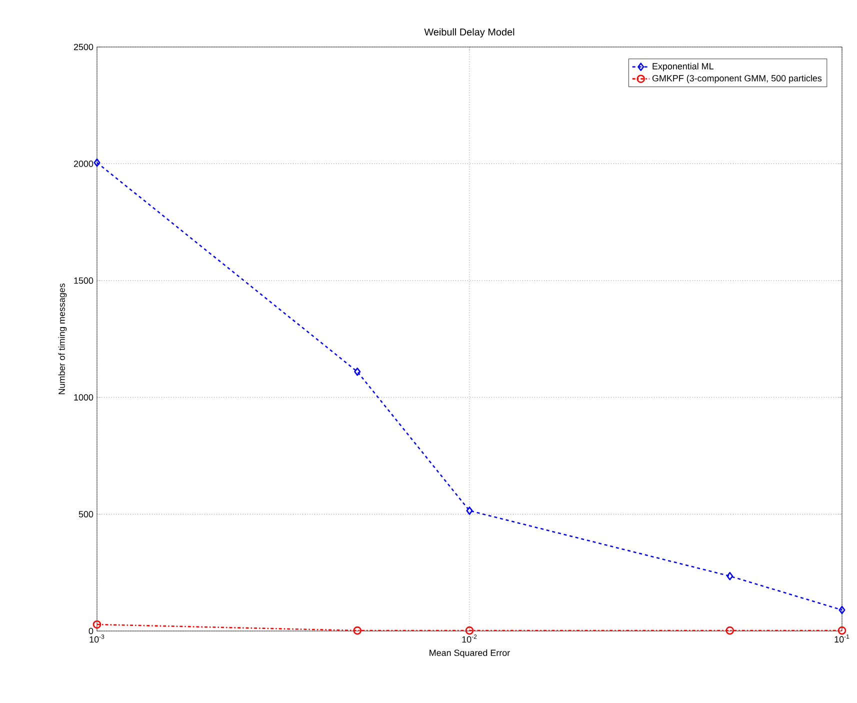 The height and width of the screenshot is (703, 857). What do you see at coordinates (84, 280) in the screenshot?
I see `y-tick-label: 1500` at bounding box center [84, 280].